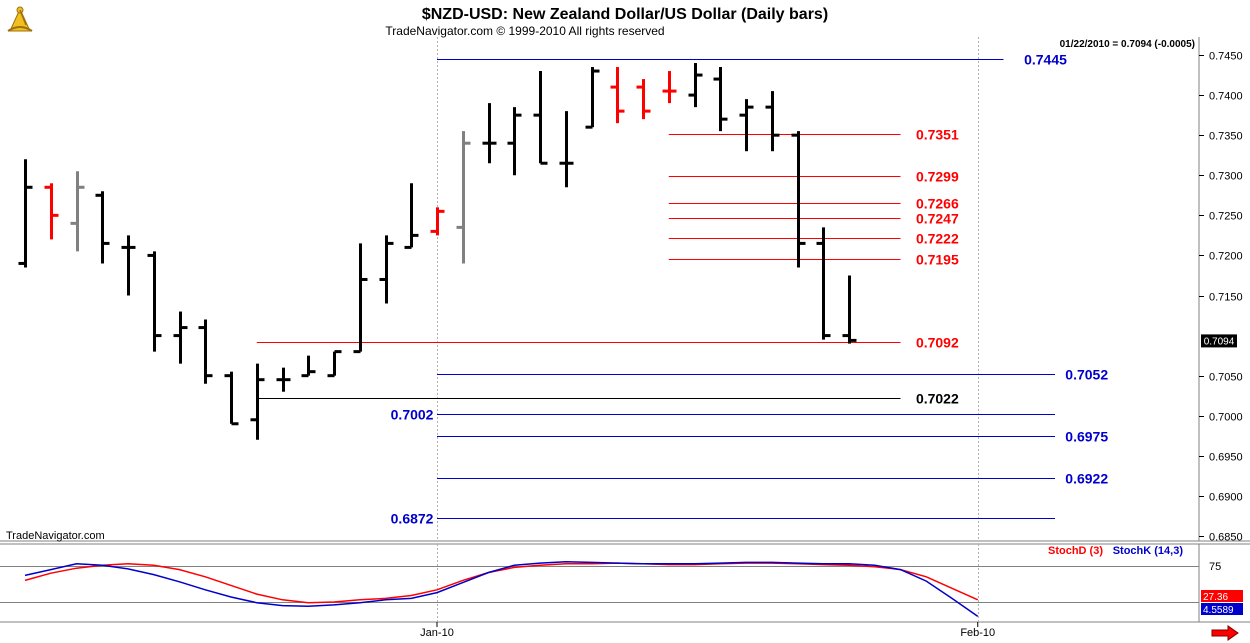  Describe the element at coordinates (1225, 633) in the screenshot. I see `red-arrow-right-icon` at that location.